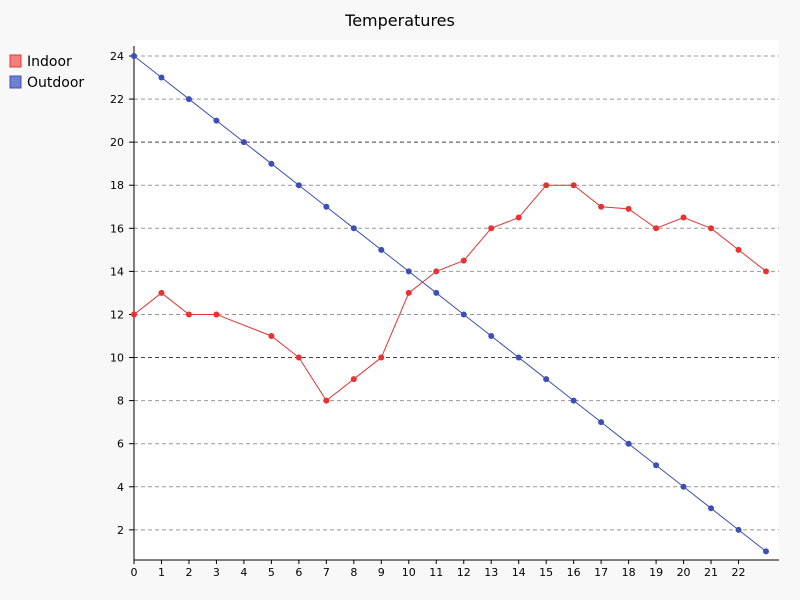 The height and width of the screenshot is (600, 800). What do you see at coordinates (711, 572) in the screenshot?
I see `x-tick-label: 21` at bounding box center [711, 572].